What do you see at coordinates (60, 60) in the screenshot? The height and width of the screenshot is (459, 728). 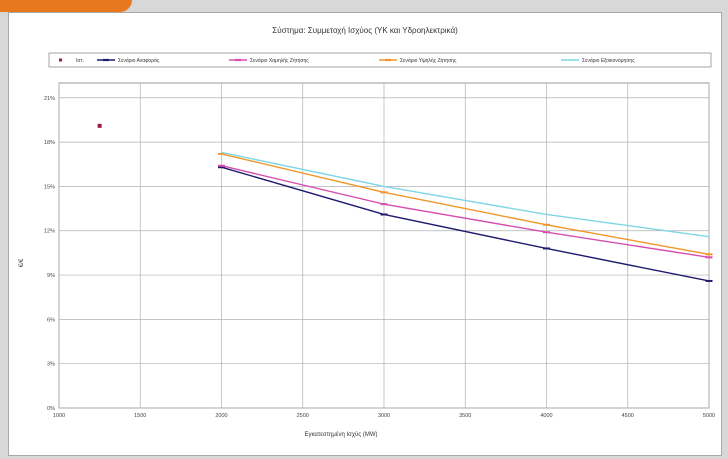 I see `legend-swatch` at bounding box center [60, 60].